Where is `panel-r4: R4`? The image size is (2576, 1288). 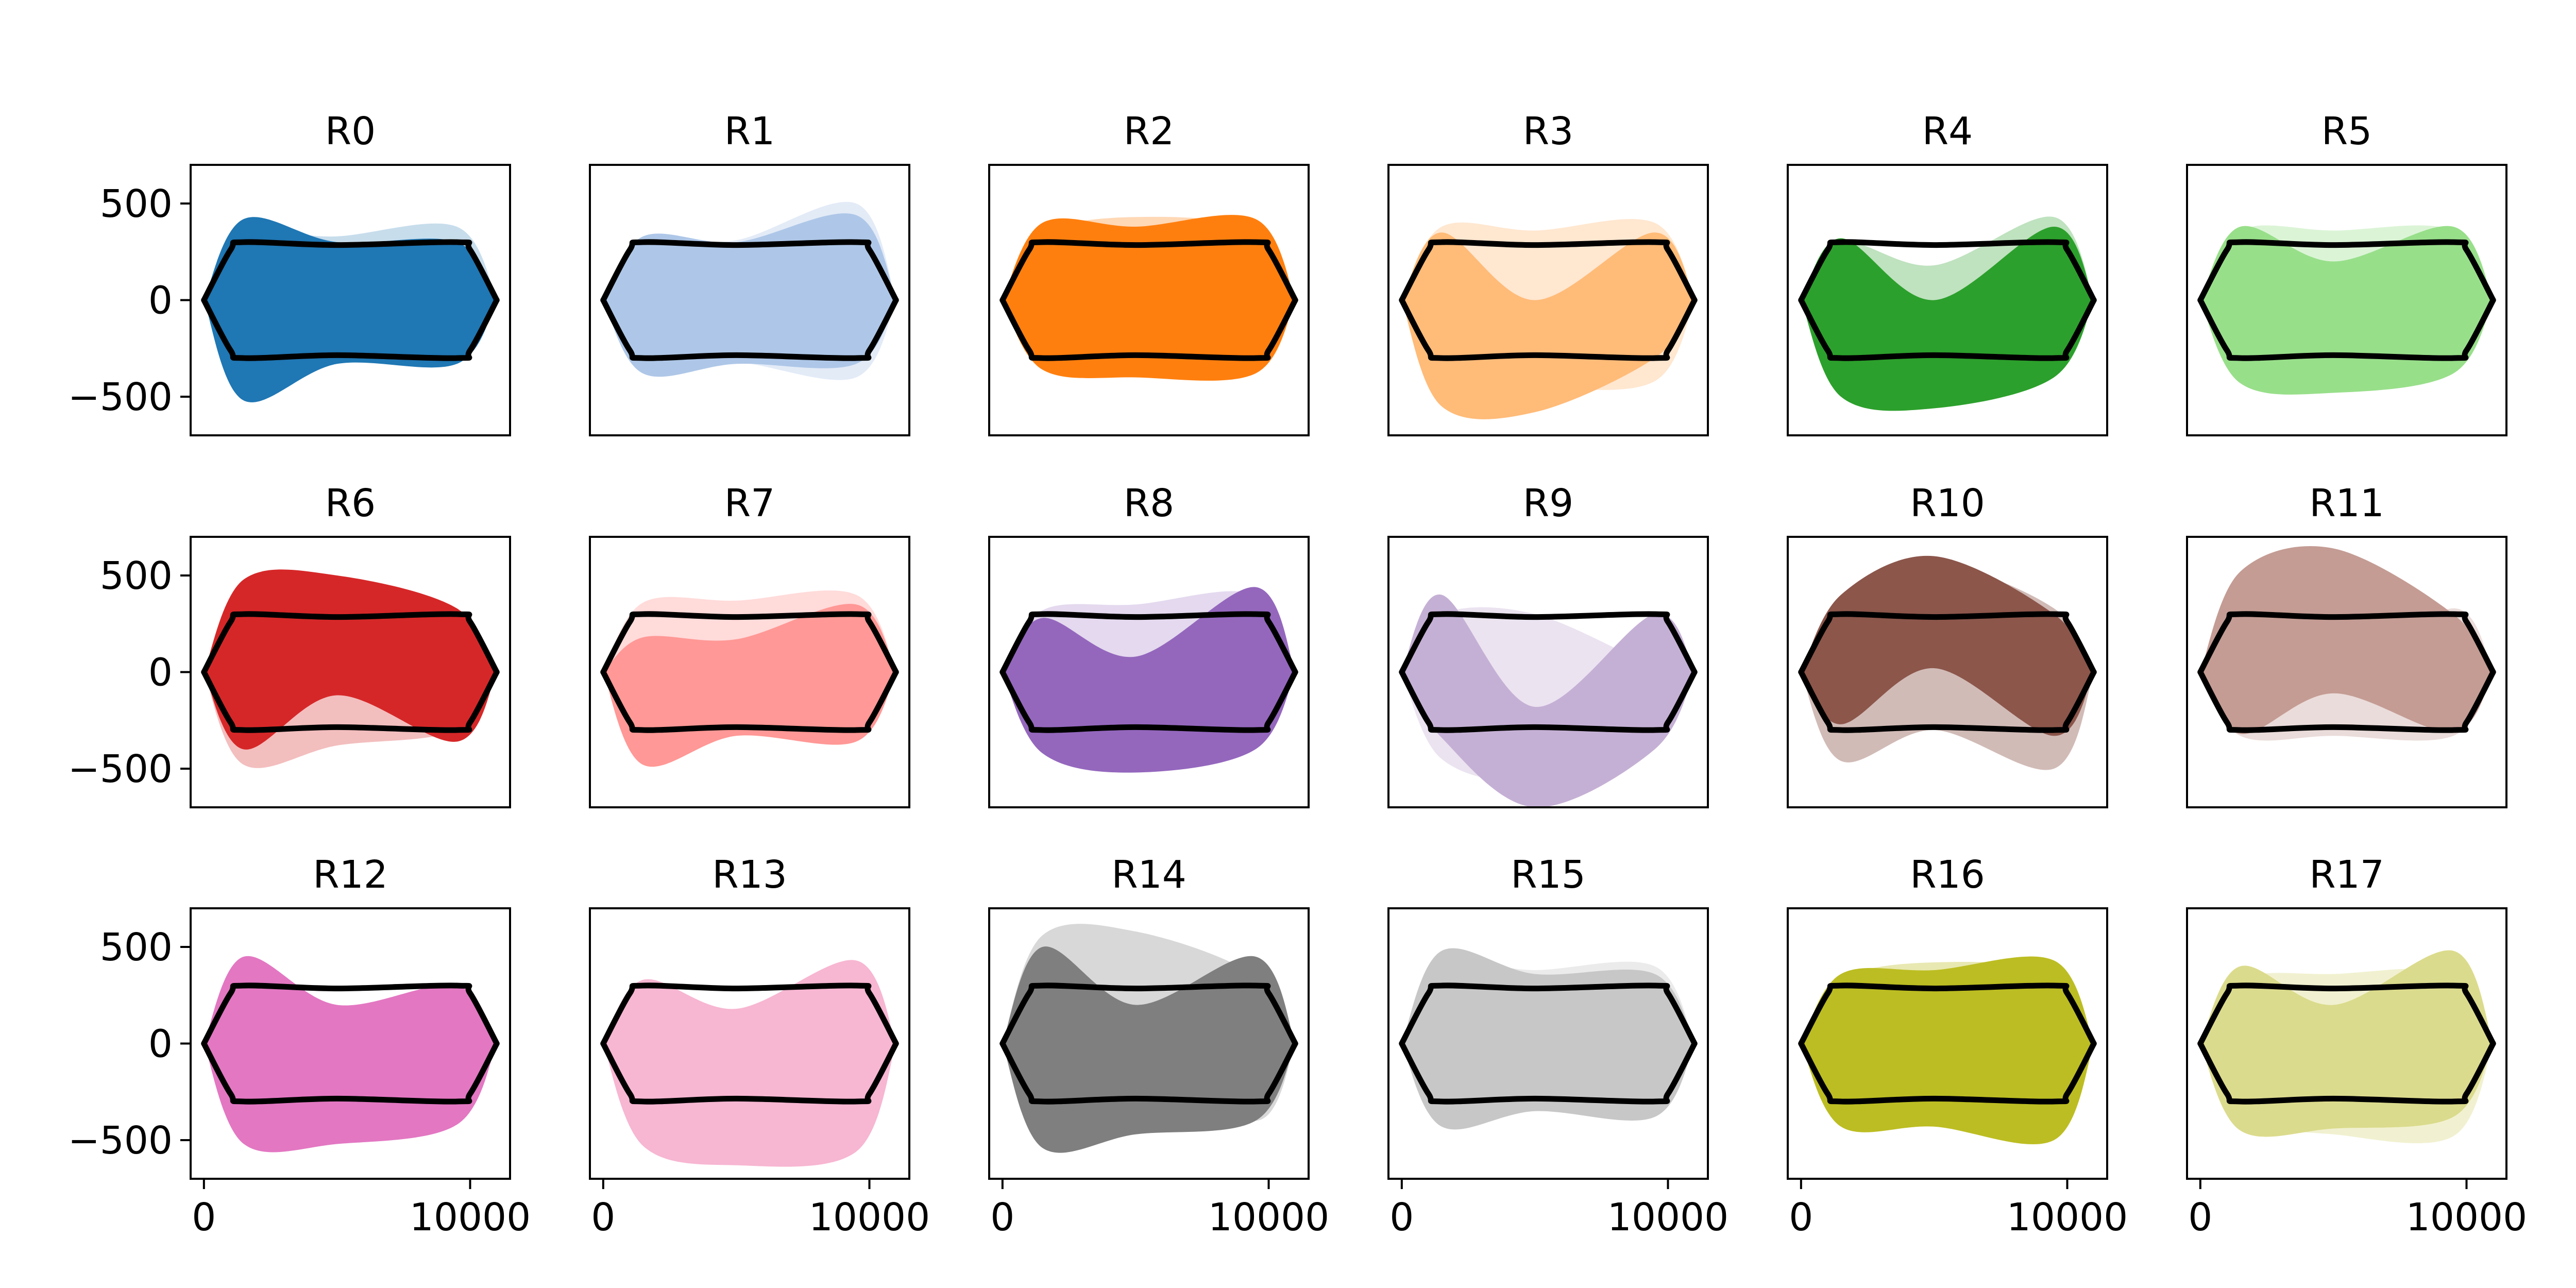
panel-r4: R4 is located at coordinates (1947, 272).